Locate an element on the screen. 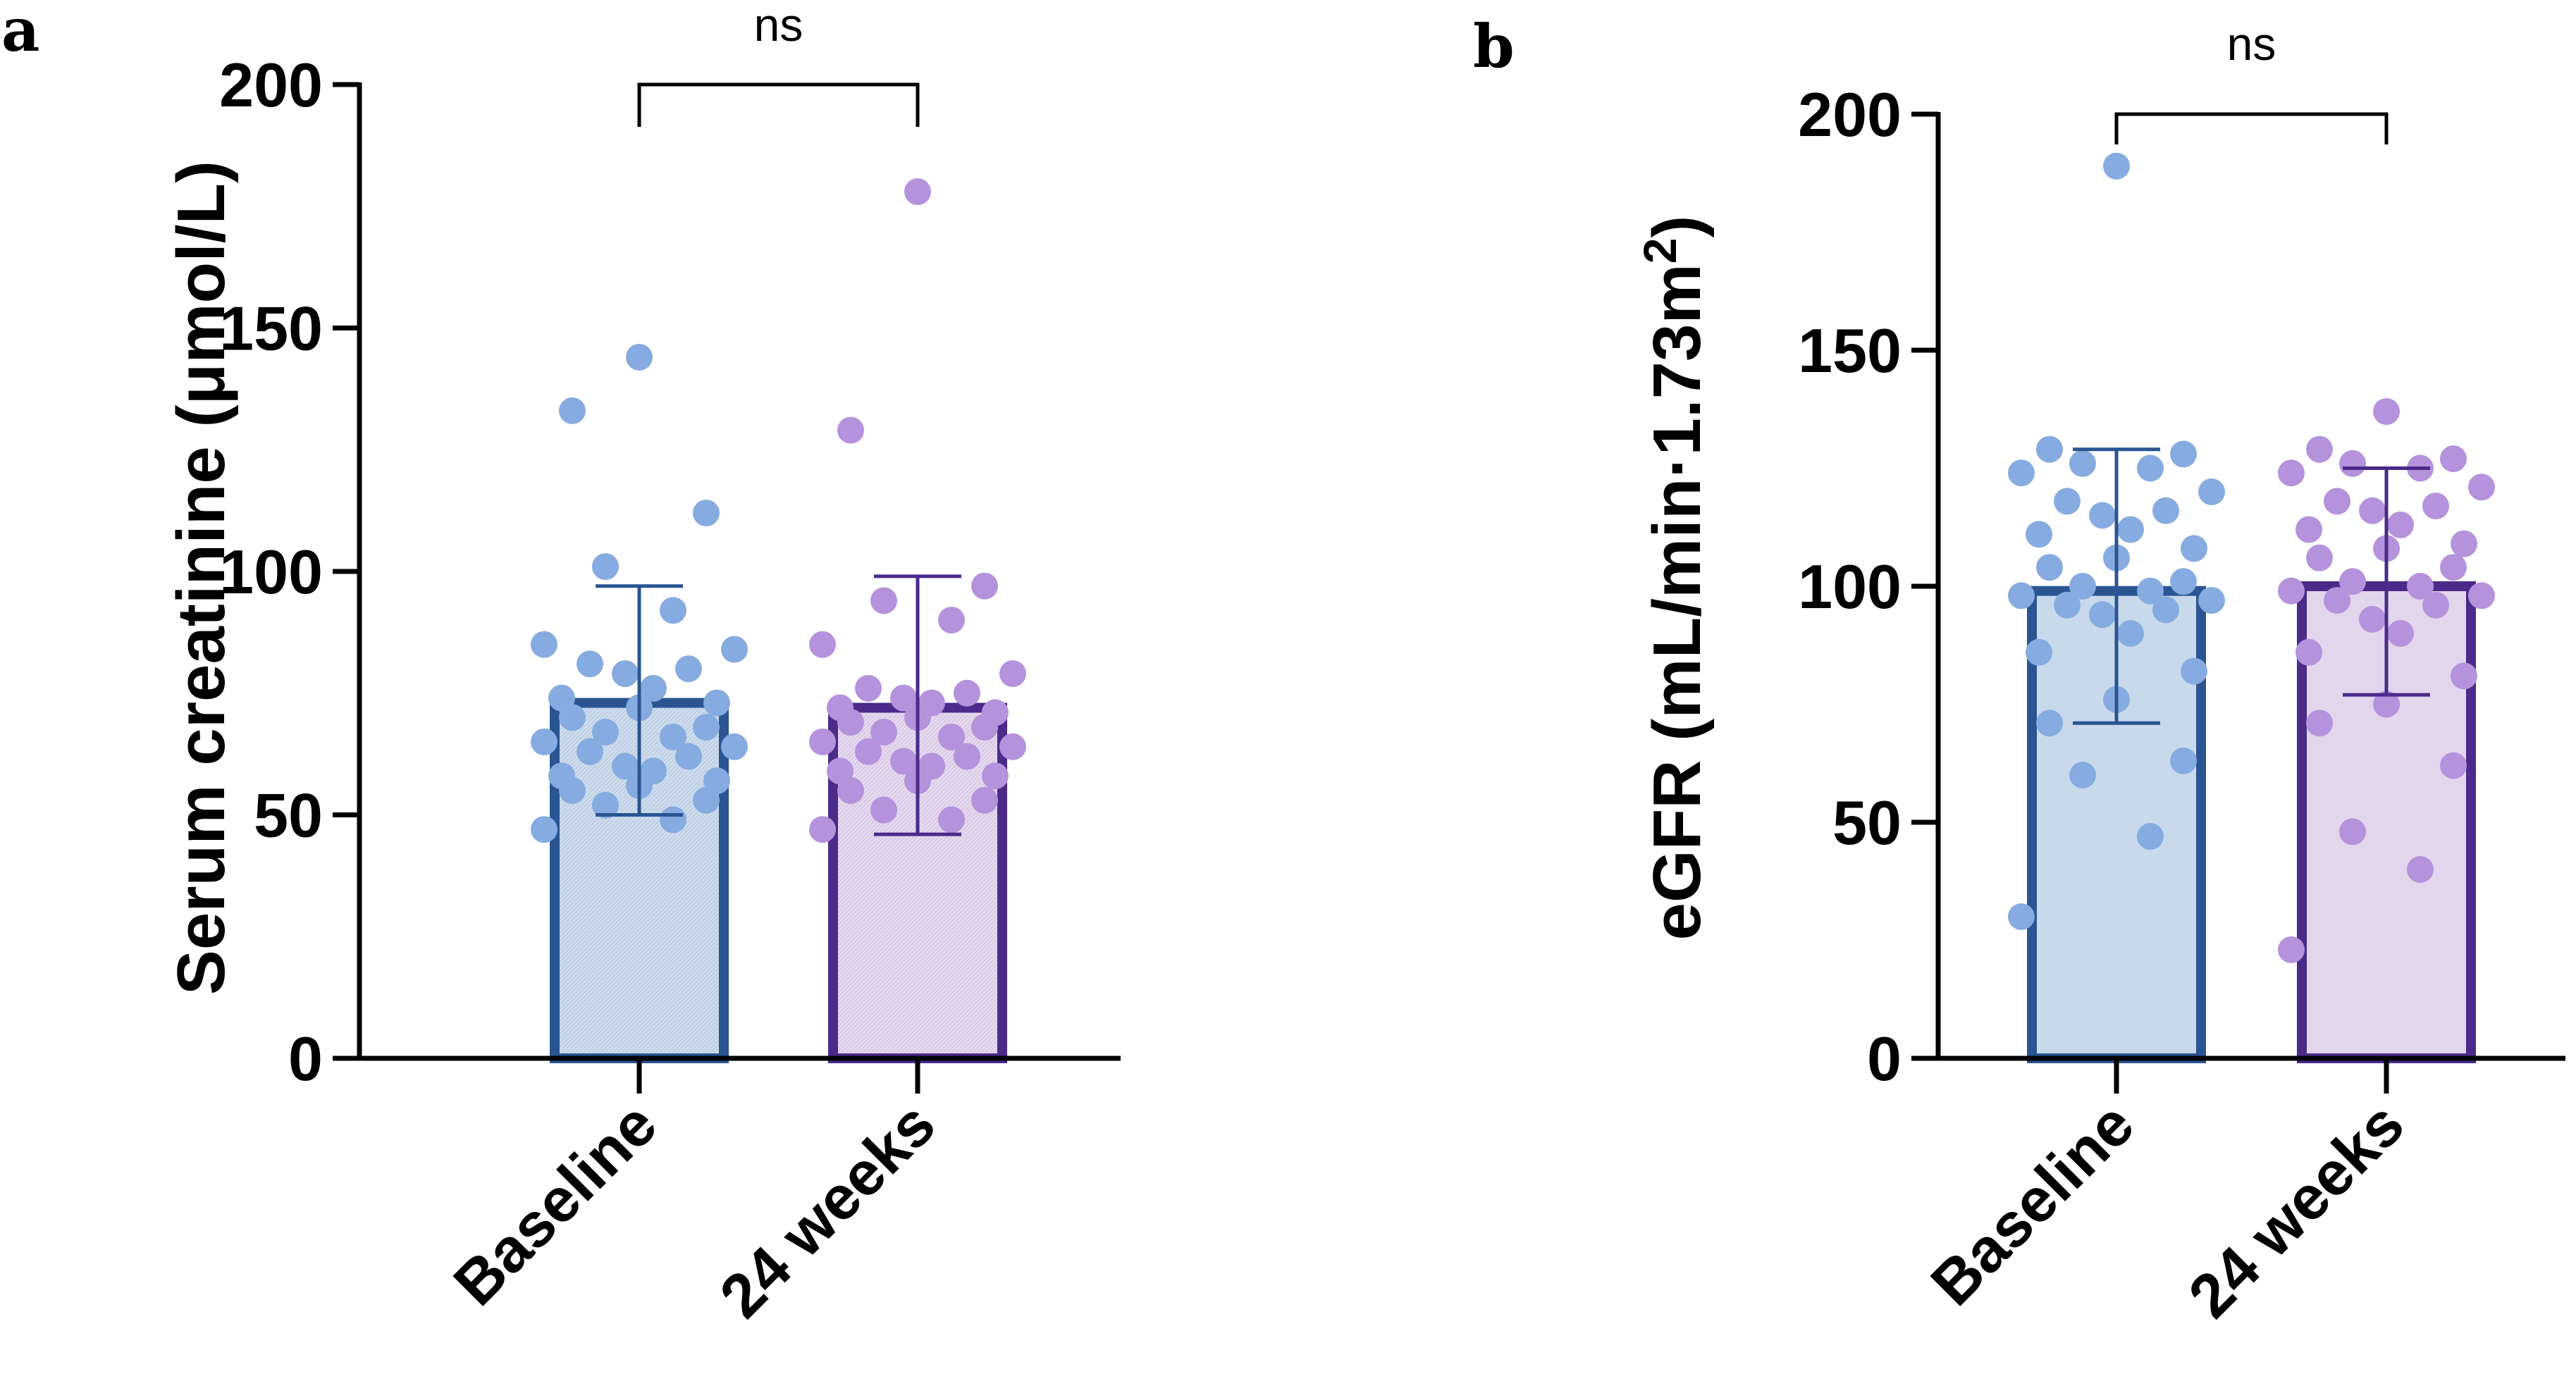 This screenshot has width=2576, height=1393. panel-b-points is located at coordinates (2251, 557).